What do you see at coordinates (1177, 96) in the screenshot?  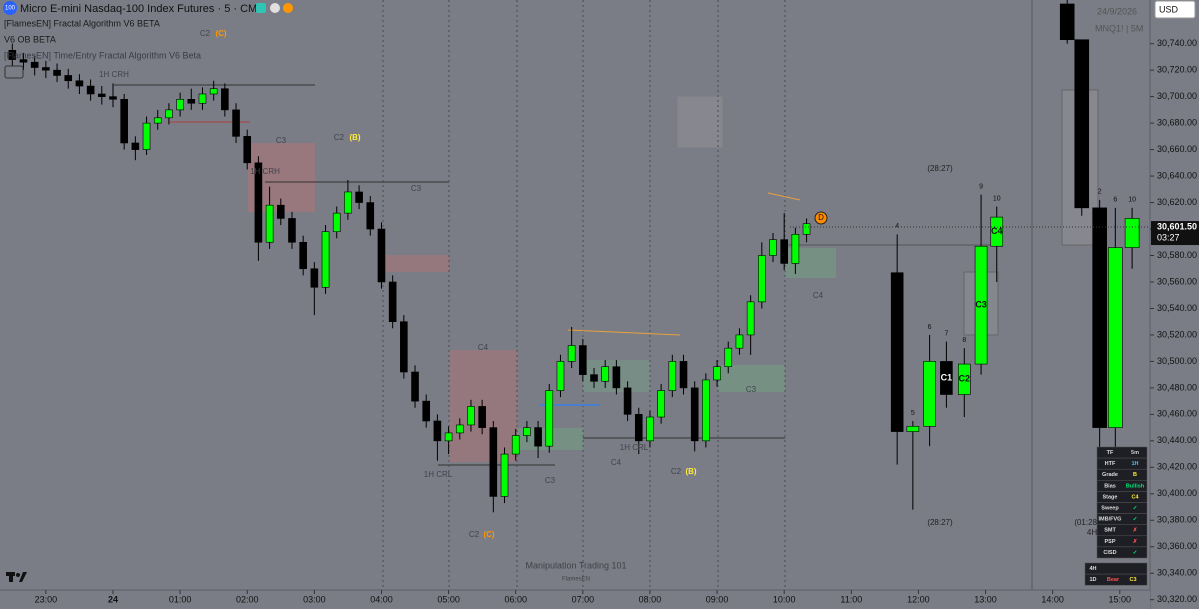 I see `y-tick-label: 30,700.00` at bounding box center [1177, 96].